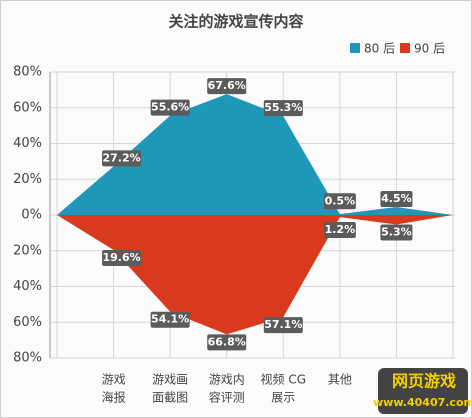 This screenshot has width=472, height=418. What do you see at coordinates (429, 49) in the screenshot?
I see `legend-label: 90 后` at bounding box center [429, 49].